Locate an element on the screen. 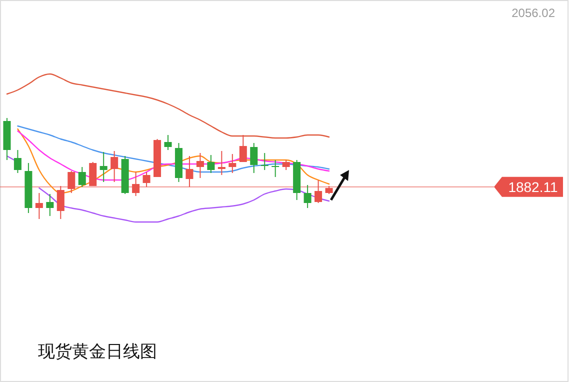 Image resolution: width=569 pixels, height=382 pixels. y-tick-label: 1882.11 is located at coordinates (533, 186).